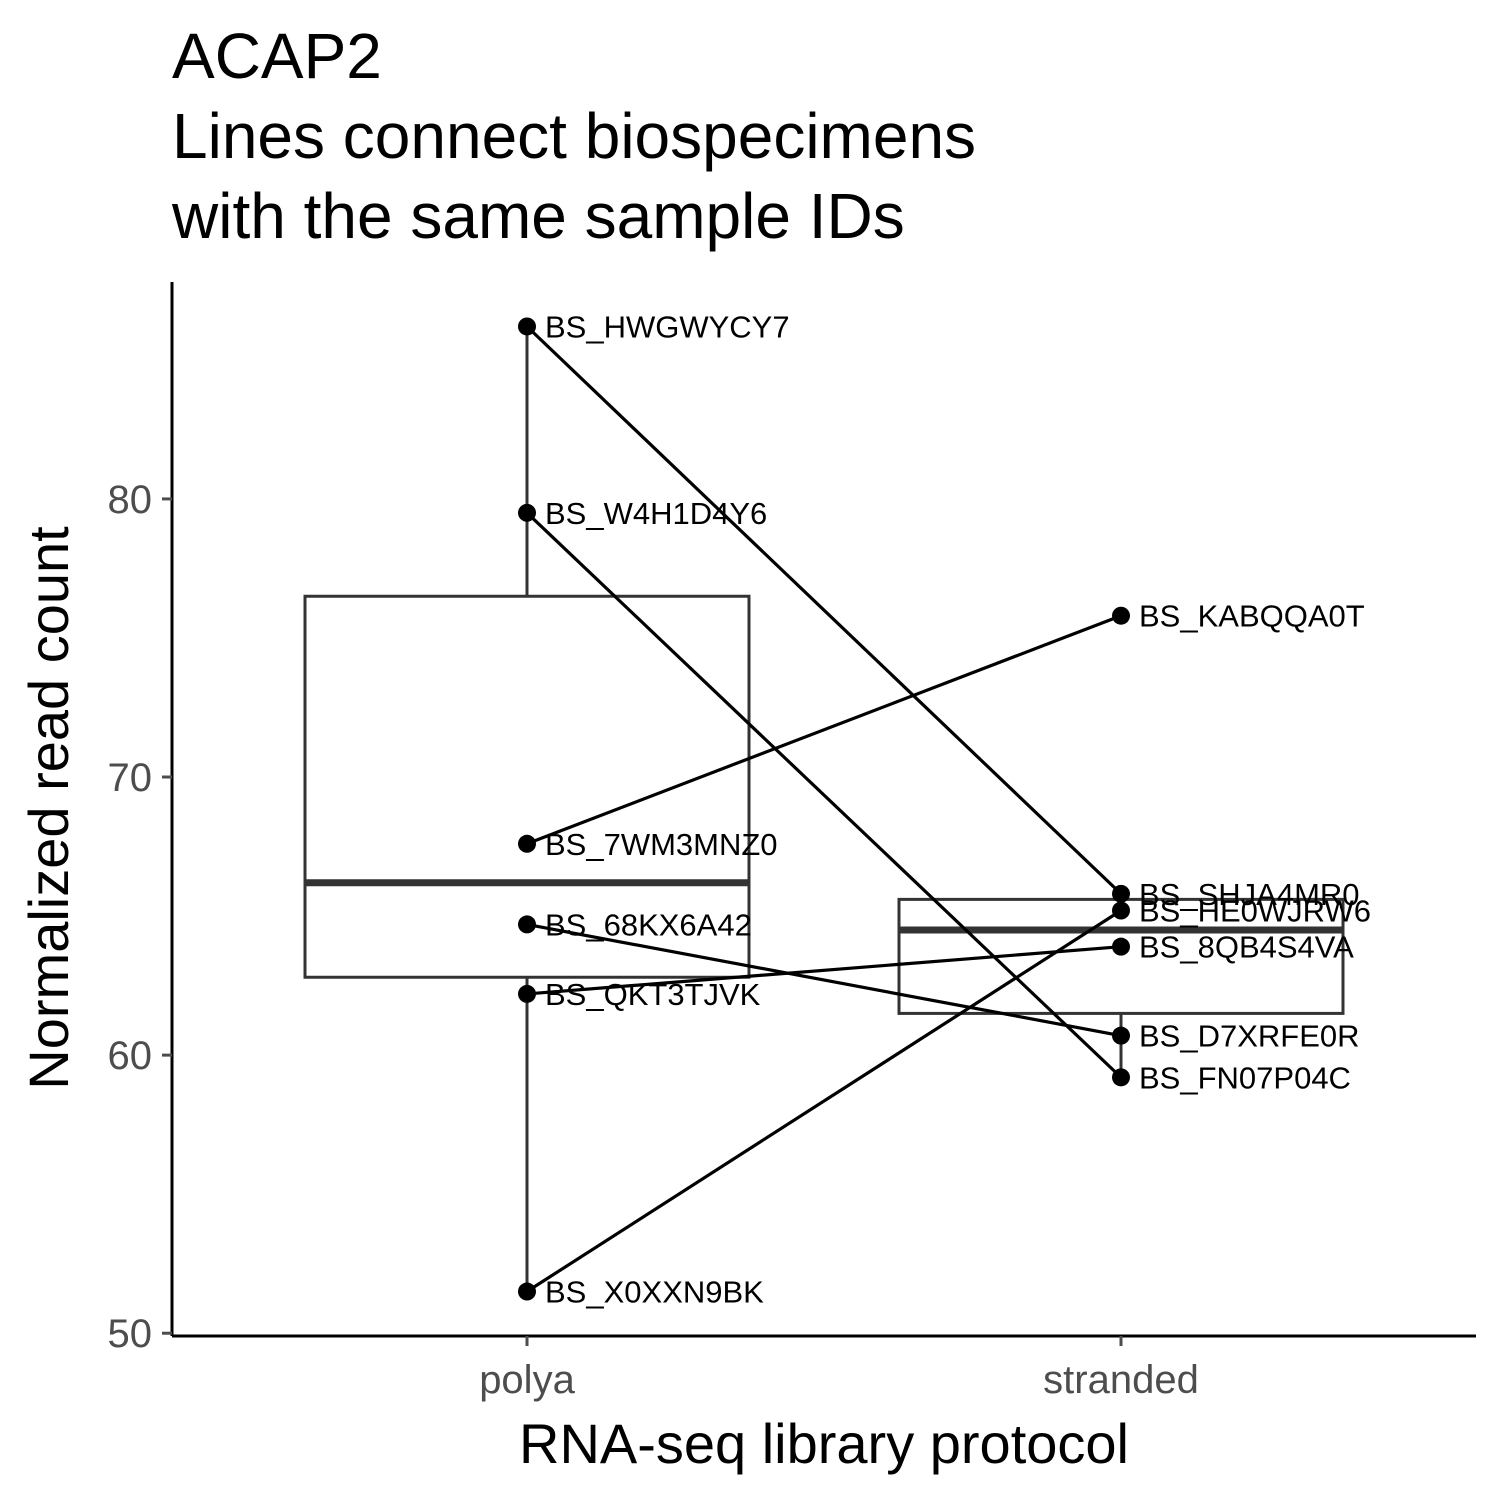 The width and height of the screenshot is (1500, 1500). What do you see at coordinates (527, 1380) in the screenshot?
I see `x-tick-label: polya` at bounding box center [527, 1380].